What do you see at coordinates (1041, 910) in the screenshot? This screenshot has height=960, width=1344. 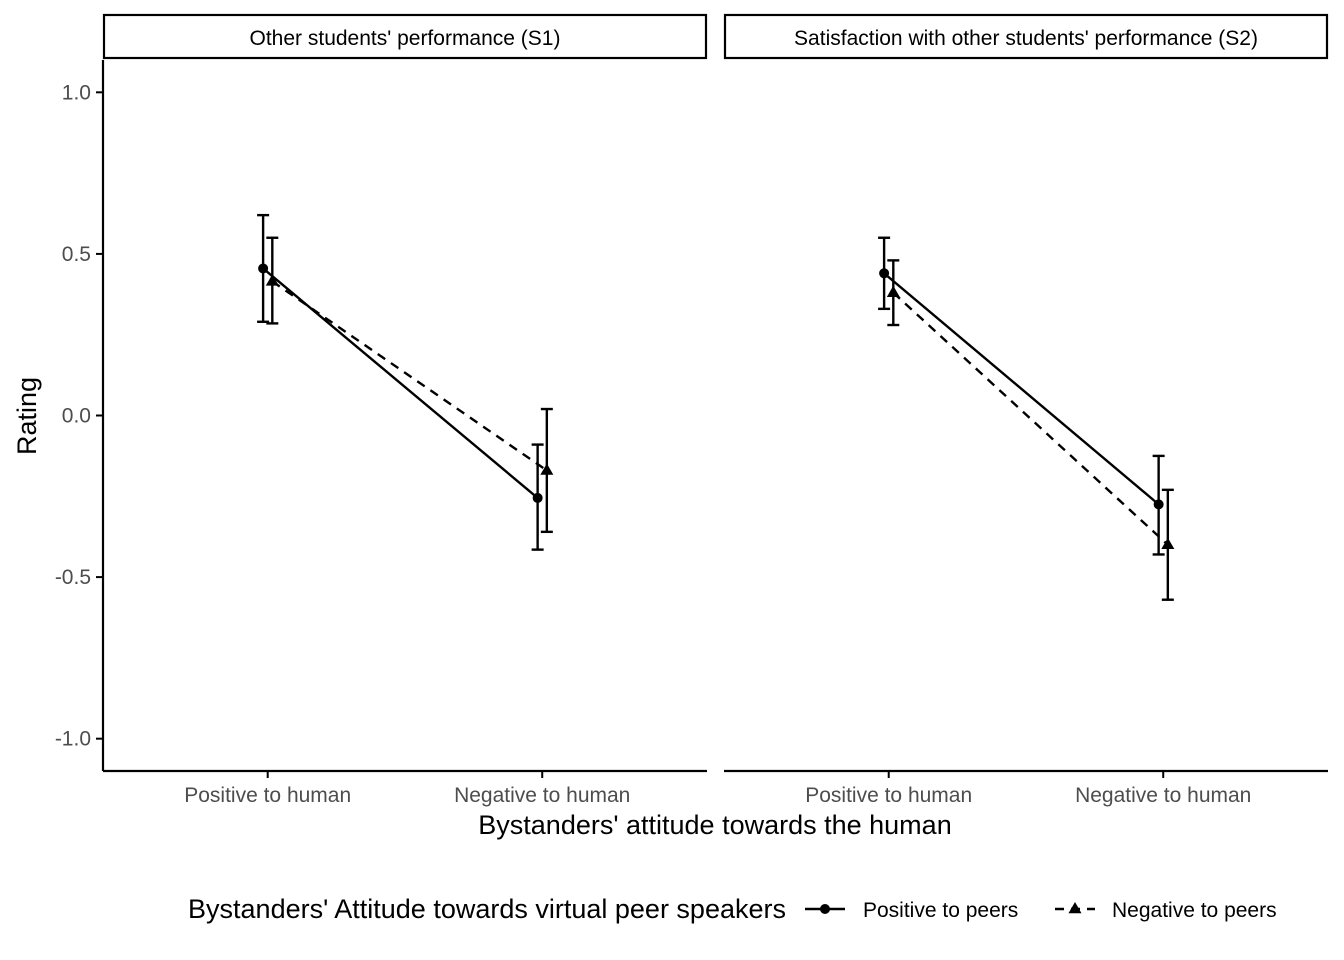 I see `legend-keys: Positive to peers Negative to peers` at bounding box center [1041, 910].